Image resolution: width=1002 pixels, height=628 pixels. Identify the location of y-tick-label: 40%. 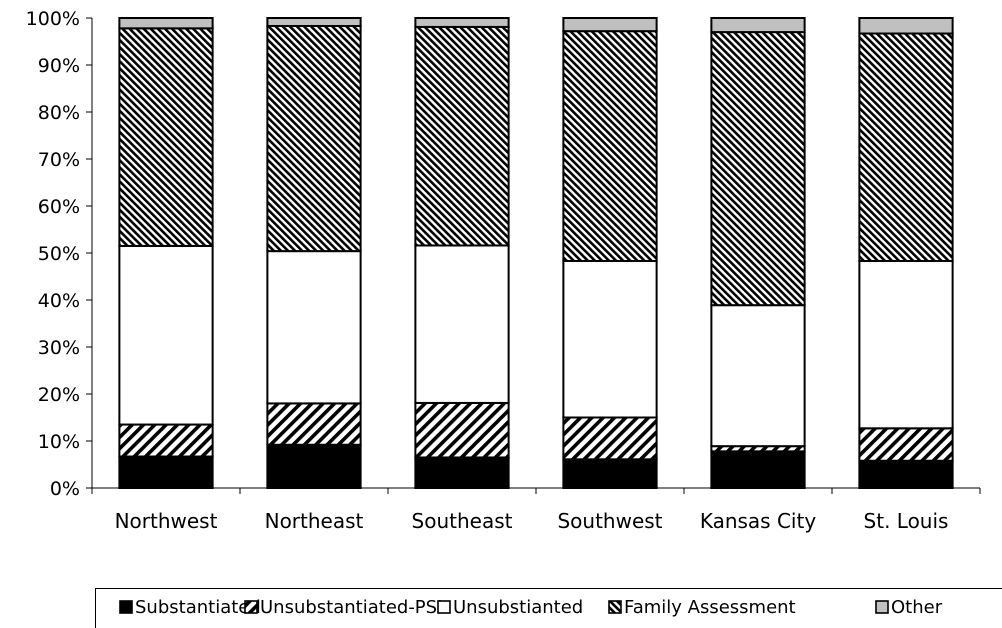
(59, 301).